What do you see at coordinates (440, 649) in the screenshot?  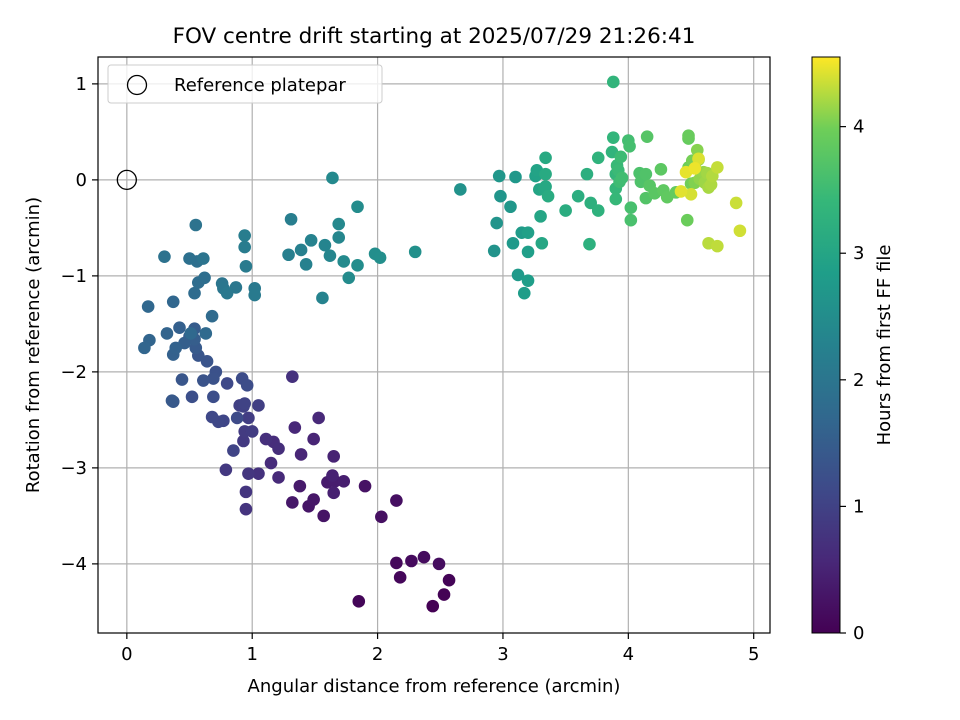 I see `x-axis-ticks: 0 1 2 3 4 5` at bounding box center [440, 649].